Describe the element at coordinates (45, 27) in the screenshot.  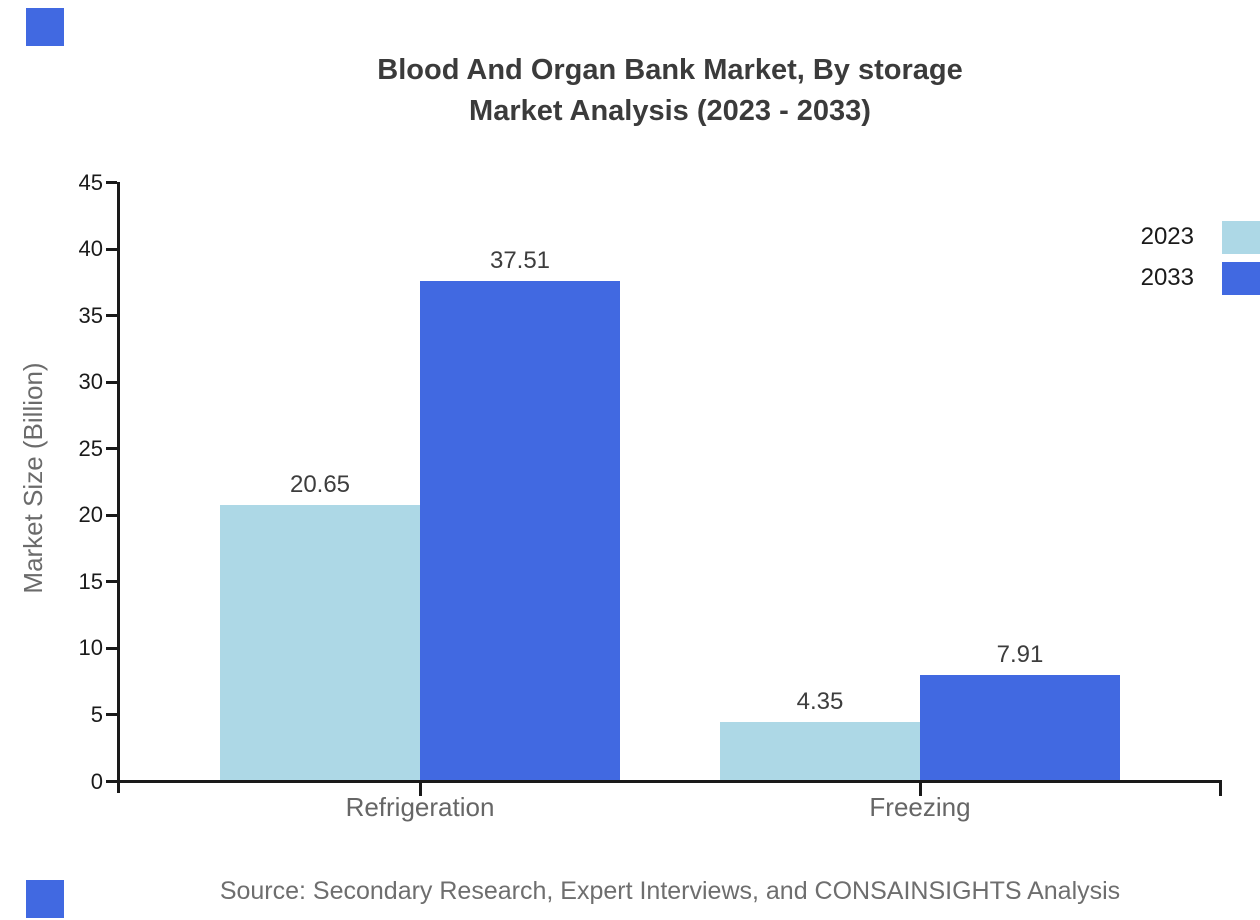
I see `brand-square-top-left` at that location.